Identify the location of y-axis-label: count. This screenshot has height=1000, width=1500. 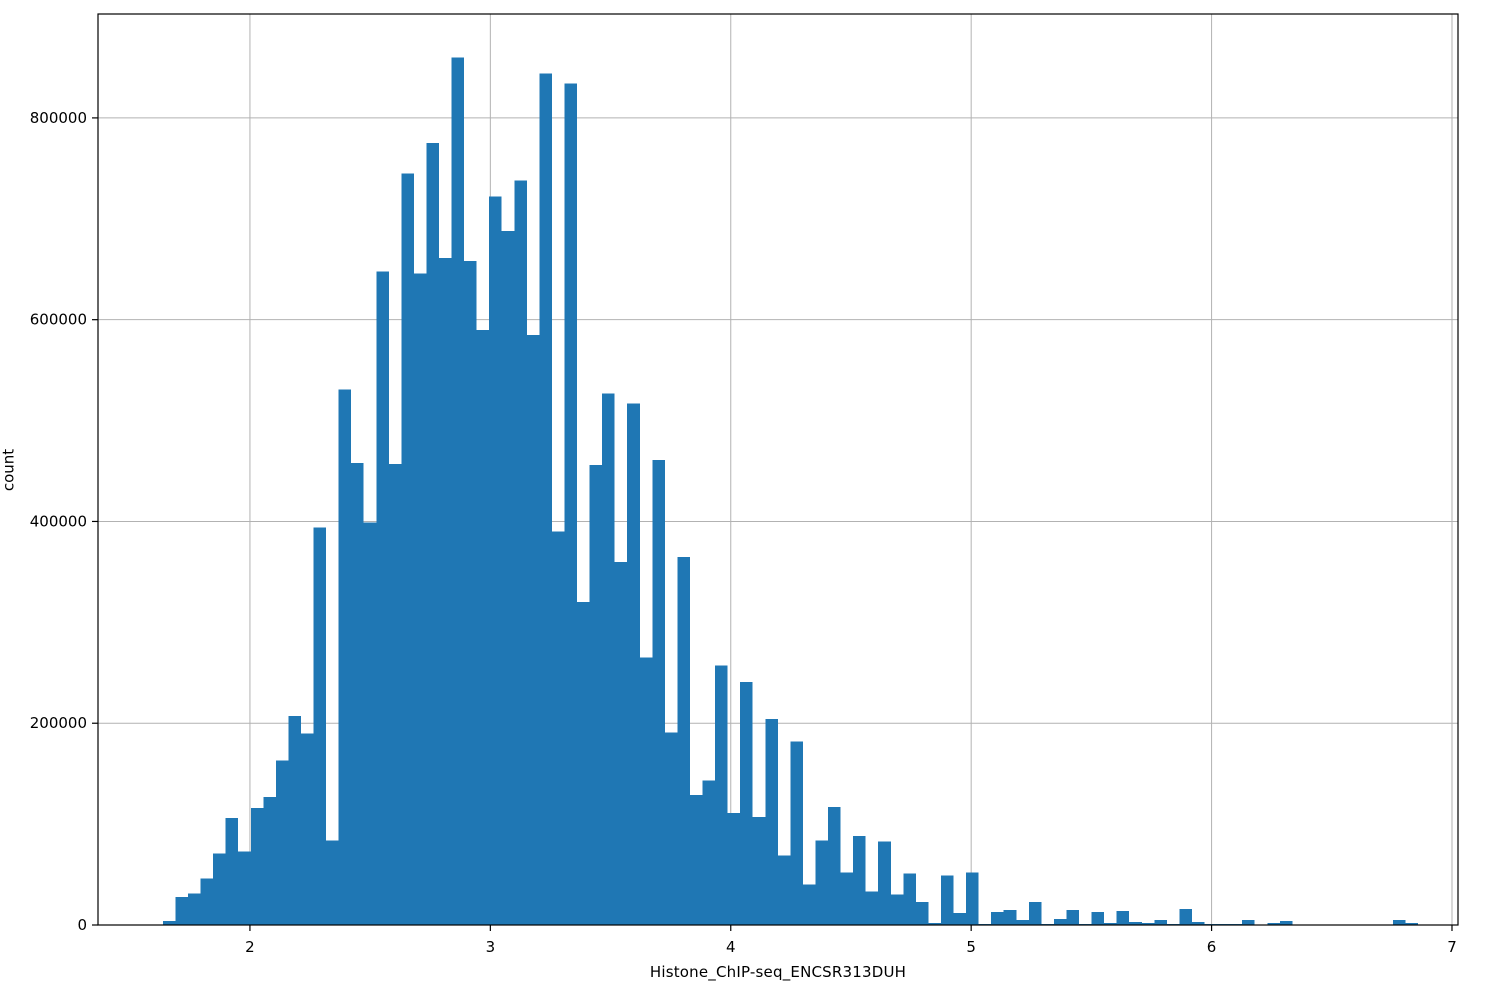
(9, 470).